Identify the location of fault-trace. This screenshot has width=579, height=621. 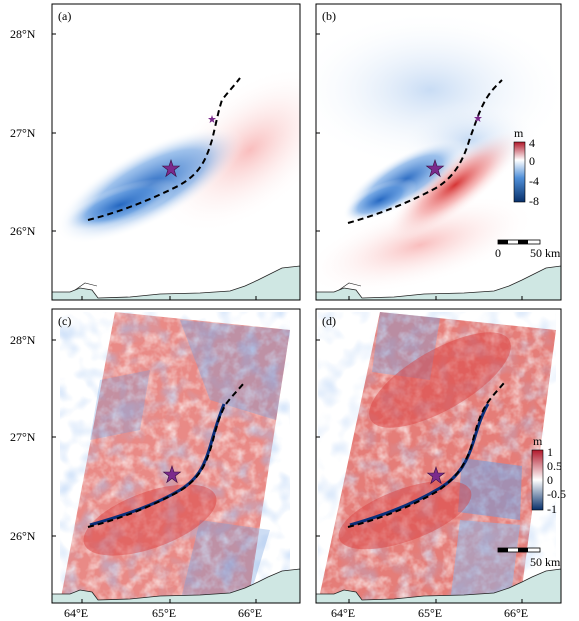
(164, 149).